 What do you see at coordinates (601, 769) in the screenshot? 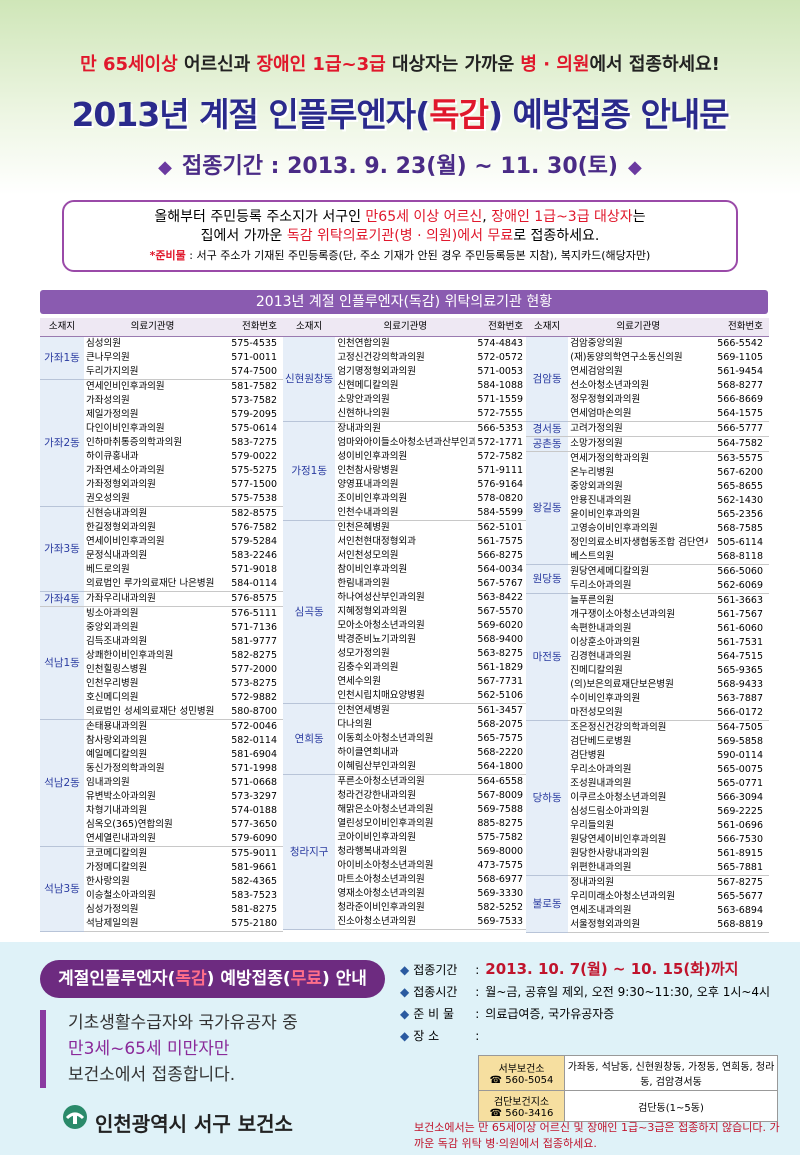
I see `facility-name: 우리소아과의원` at bounding box center [601, 769].